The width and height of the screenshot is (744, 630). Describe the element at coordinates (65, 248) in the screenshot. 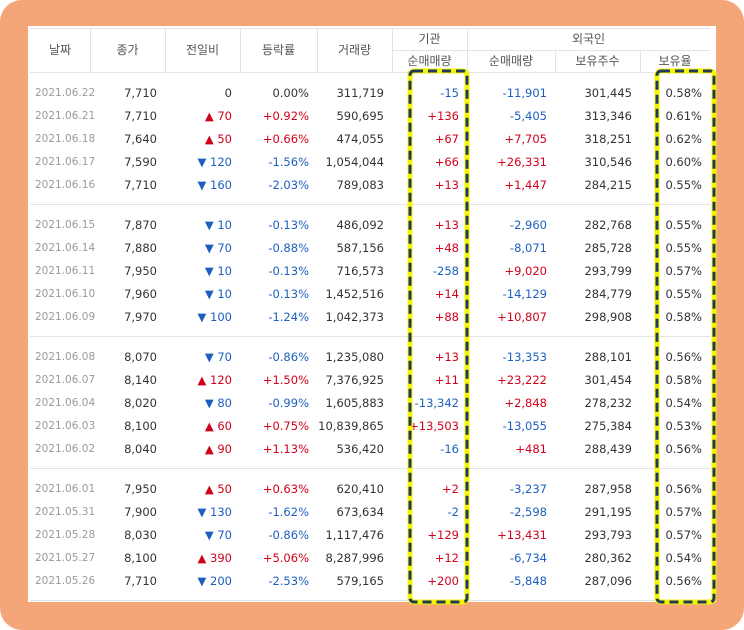

I see `date-cell: 2021.06.14` at that location.